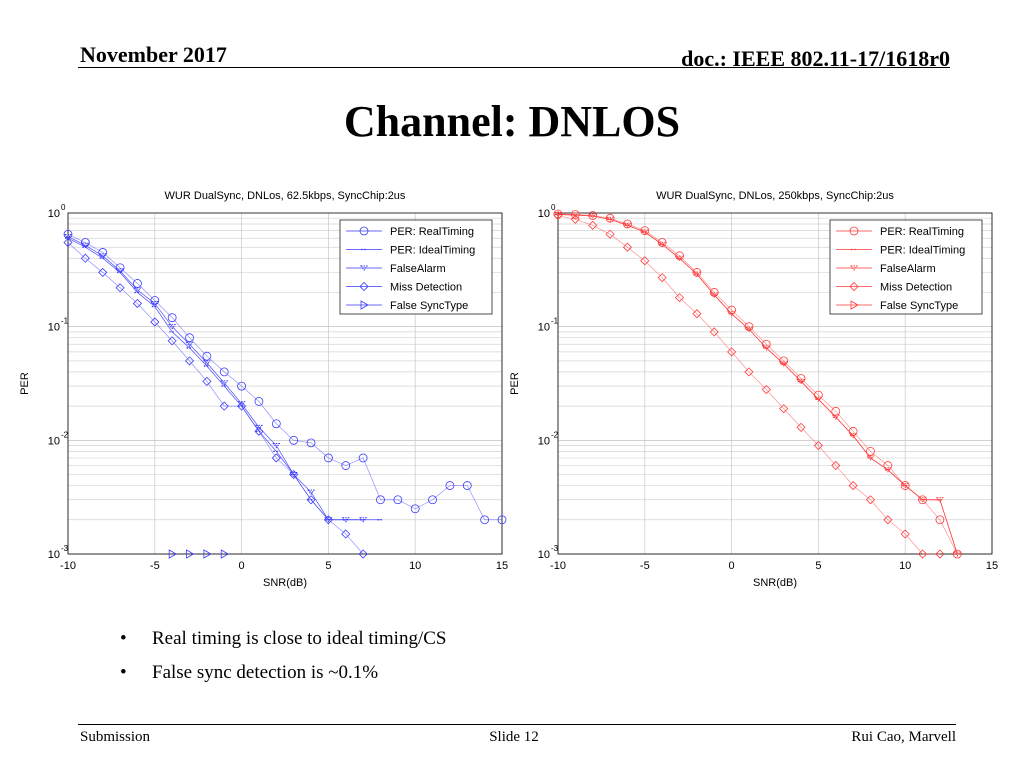 The image size is (1024, 768). I want to click on footer-divider, so click(517, 724).